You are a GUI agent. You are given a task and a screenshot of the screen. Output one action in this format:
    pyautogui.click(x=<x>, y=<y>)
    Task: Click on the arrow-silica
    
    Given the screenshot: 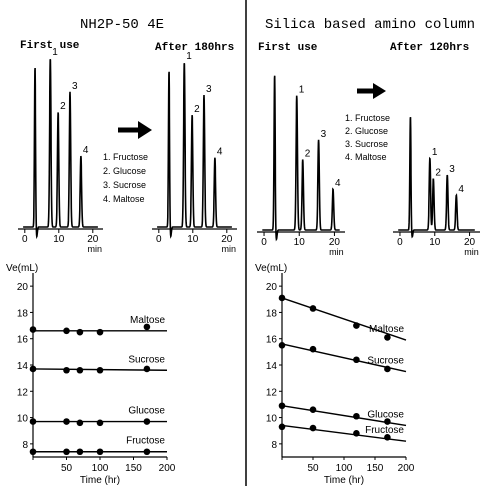 What is the action you would take?
    pyautogui.click(x=371, y=91)
    